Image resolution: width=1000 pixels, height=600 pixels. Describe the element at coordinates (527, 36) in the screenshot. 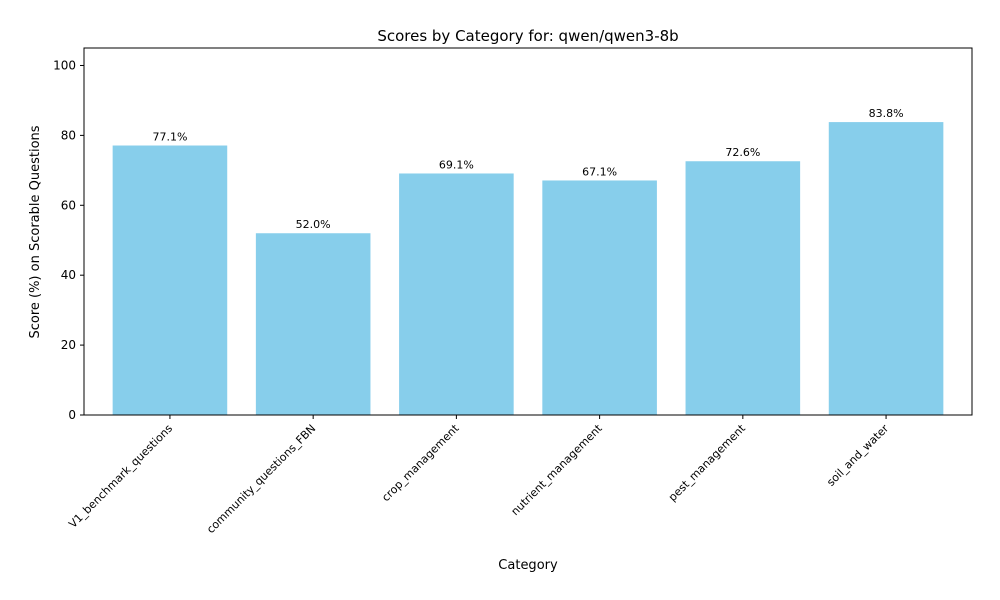

I see `chart-title: Scores by Category for: qwen/qwen3-8b` at that location.